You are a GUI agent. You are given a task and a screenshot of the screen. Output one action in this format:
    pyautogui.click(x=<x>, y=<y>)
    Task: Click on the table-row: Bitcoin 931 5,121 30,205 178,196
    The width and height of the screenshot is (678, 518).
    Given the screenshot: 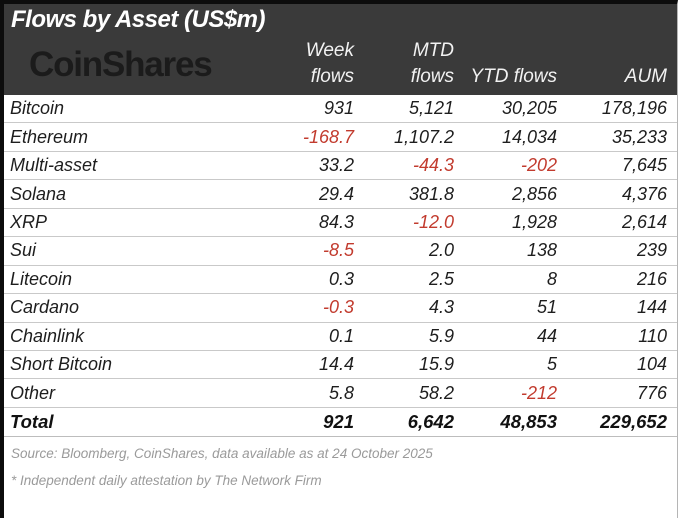 What is the action you would take?
    pyautogui.click(x=340, y=109)
    